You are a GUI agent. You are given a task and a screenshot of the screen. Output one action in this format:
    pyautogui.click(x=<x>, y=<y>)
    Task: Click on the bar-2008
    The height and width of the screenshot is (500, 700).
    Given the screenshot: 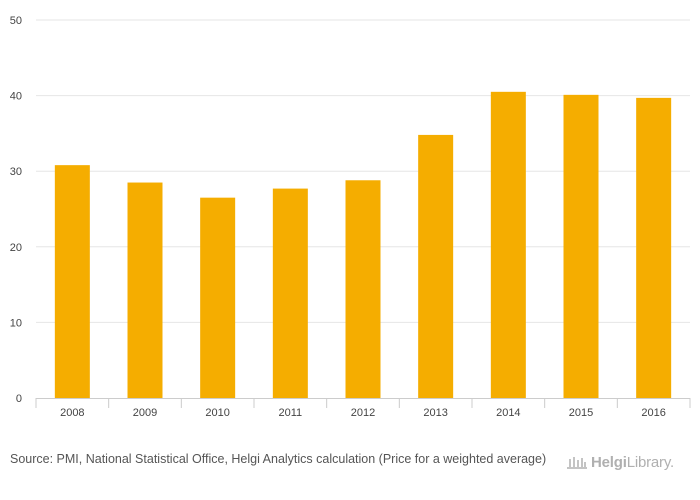 What is the action you would take?
    pyautogui.click(x=72, y=281)
    